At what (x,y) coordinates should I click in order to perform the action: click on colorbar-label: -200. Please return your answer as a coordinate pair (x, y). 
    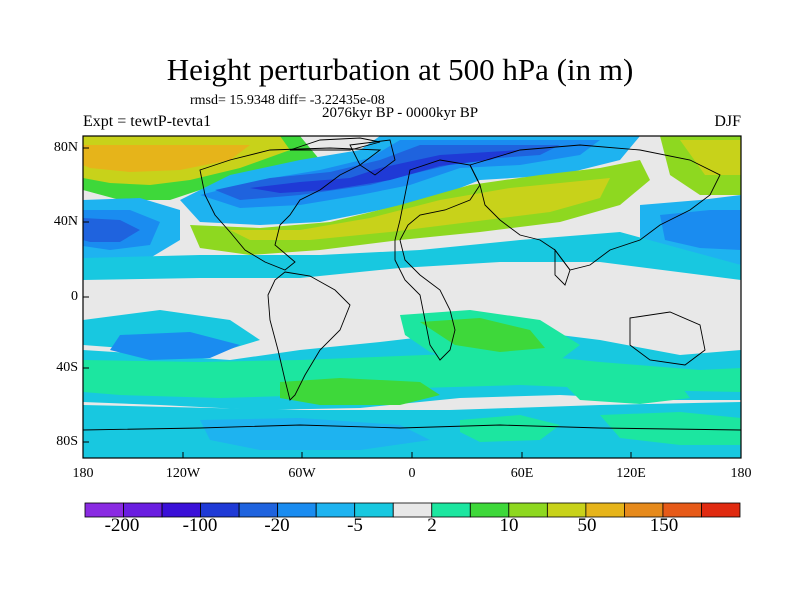
    Looking at the image, I should click on (122, 525).